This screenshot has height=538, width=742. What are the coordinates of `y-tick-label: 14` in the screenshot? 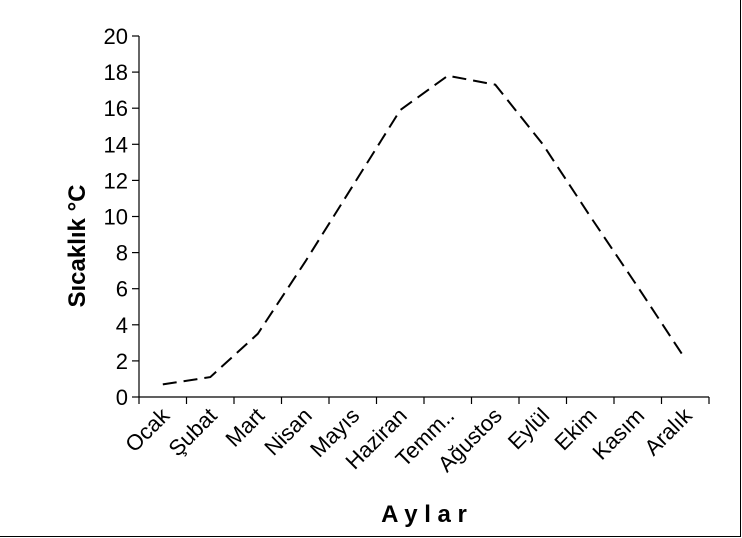 It's located at (116, 144).